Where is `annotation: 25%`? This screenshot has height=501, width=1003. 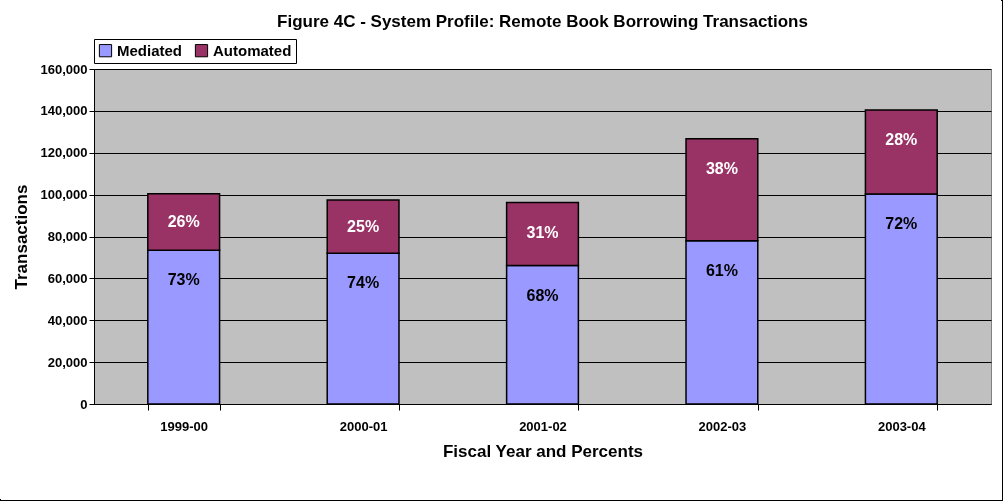 annotation: 25% is located at coordinates (363, 226).